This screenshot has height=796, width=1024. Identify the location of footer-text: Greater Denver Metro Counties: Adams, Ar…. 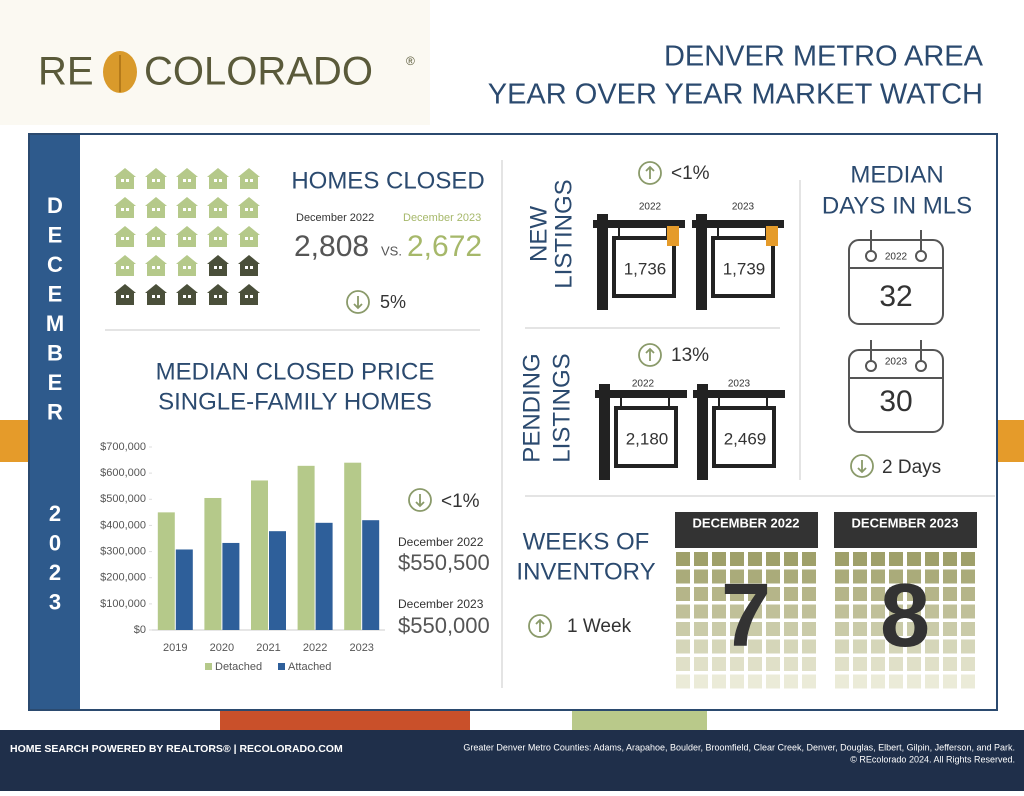
(739, 747).